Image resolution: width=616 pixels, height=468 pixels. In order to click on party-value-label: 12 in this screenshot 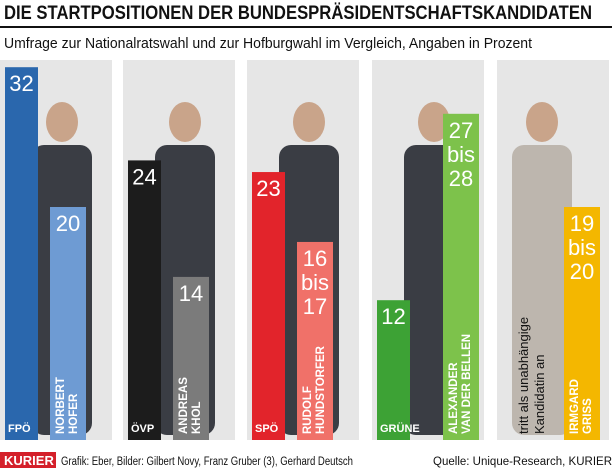, I will do `click(393, 316)`.